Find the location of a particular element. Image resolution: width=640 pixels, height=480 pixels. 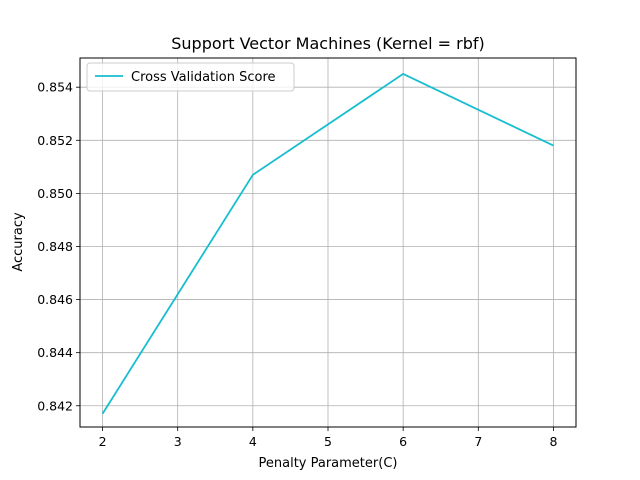

chart-title: Support Vector Machines (Kernel = rbf) is located at coordinates (328, 43).